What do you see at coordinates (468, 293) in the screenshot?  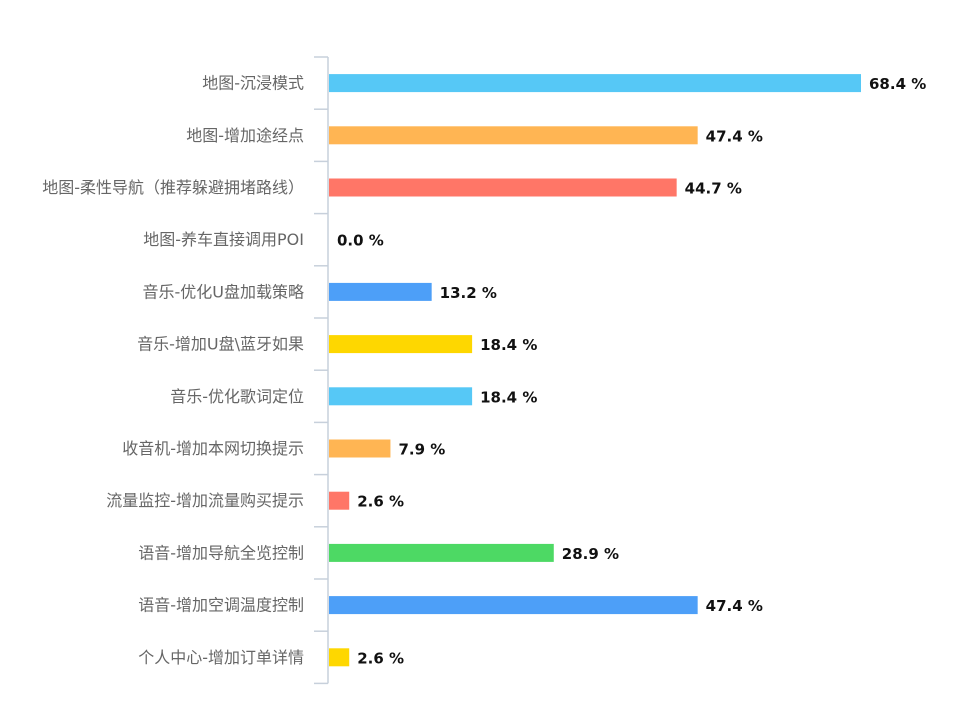 I see `value-label: 13.2 %` at bounding box center [468, 293].